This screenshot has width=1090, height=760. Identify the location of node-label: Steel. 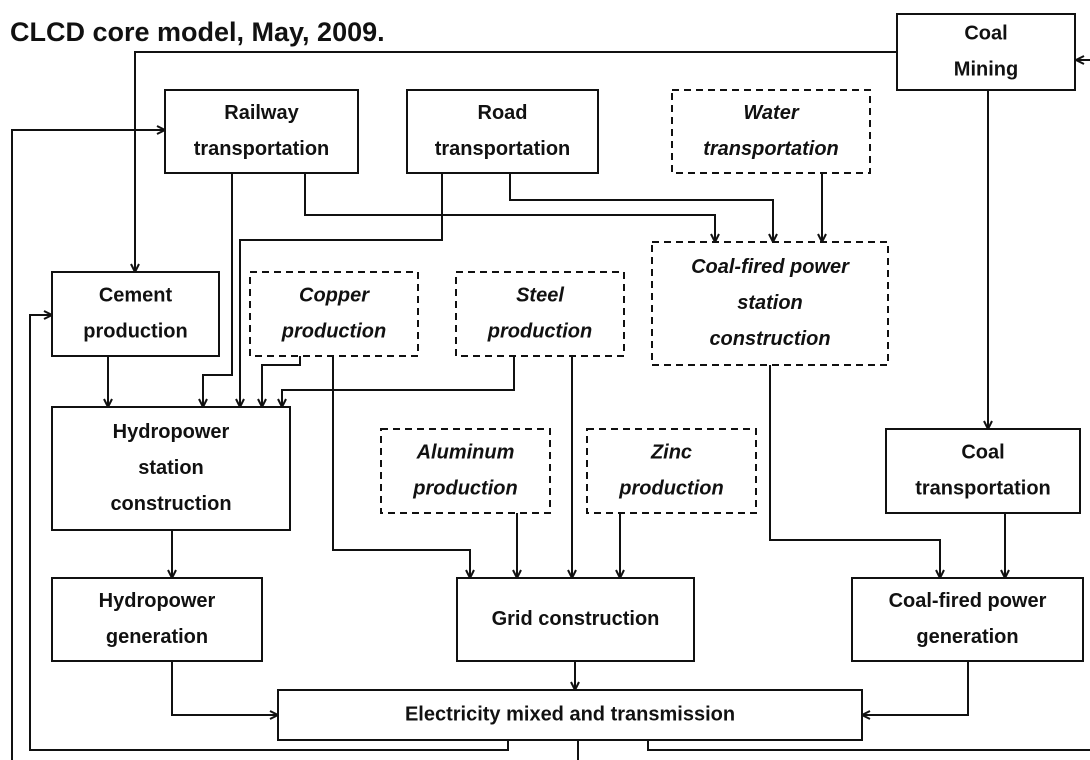
(540, 295).